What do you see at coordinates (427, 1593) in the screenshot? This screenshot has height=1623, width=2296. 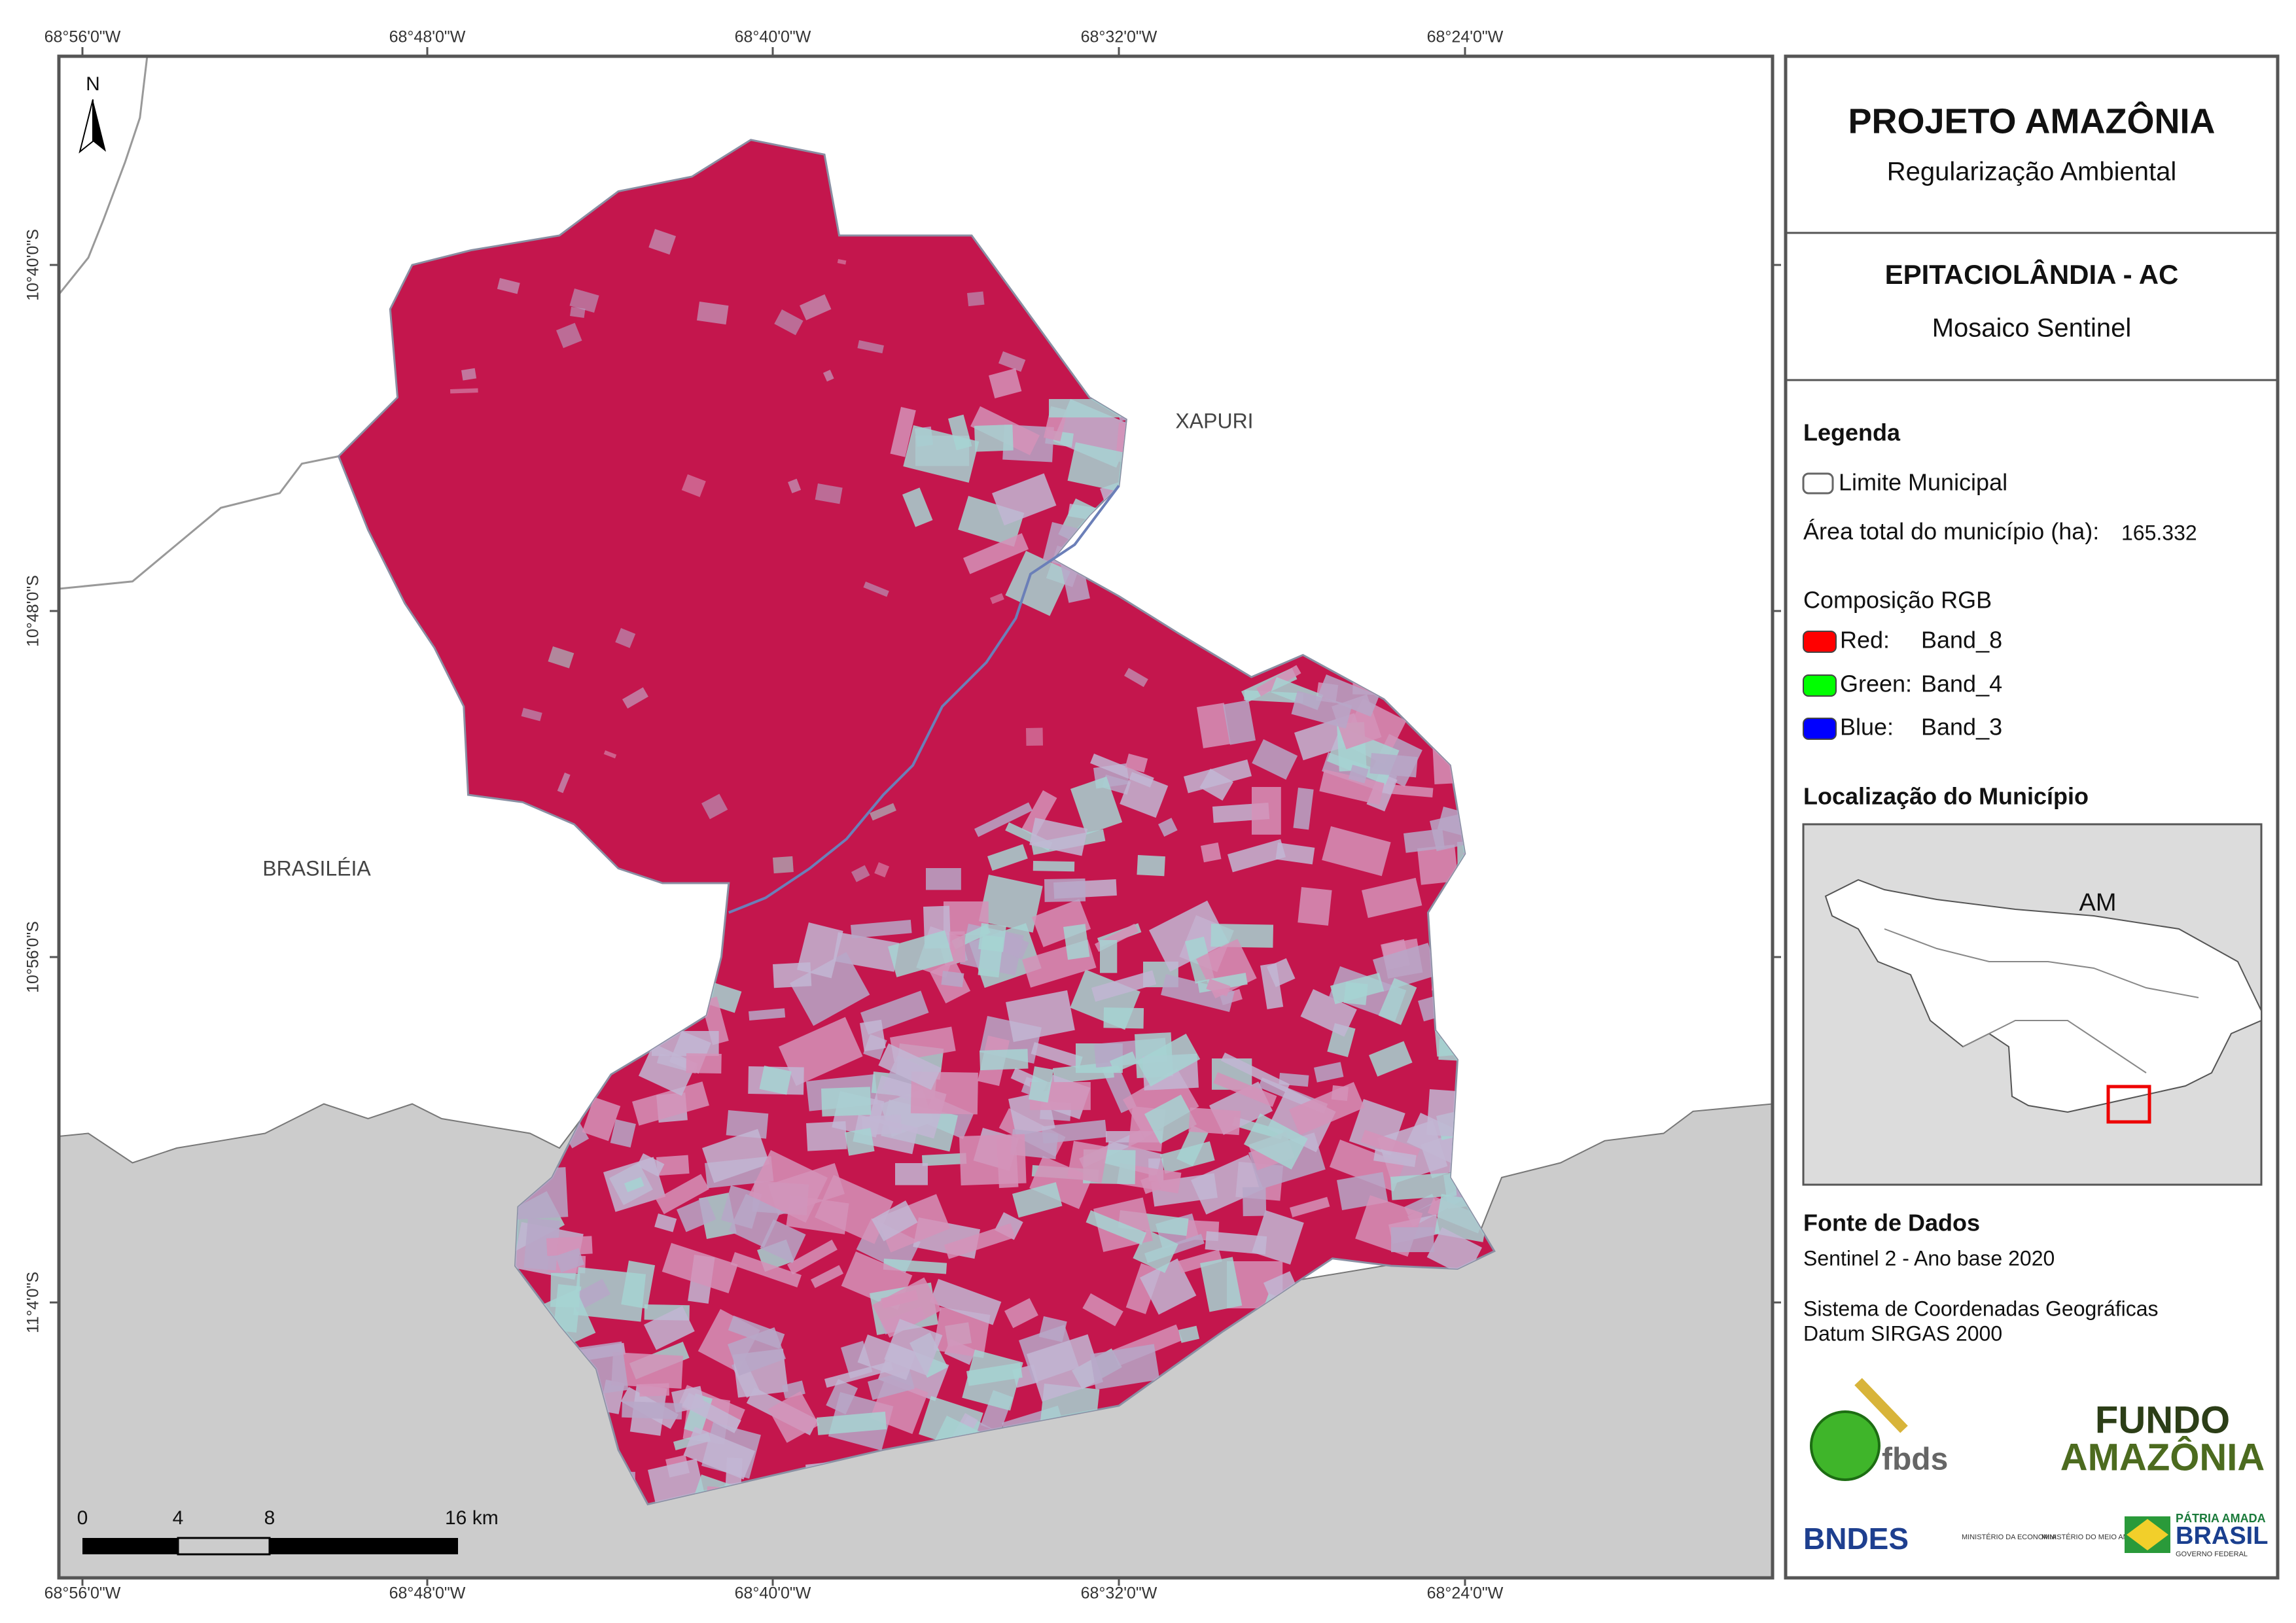 I see `longitude-label: 68°48'0"W` at bounding box center [427, 1593].